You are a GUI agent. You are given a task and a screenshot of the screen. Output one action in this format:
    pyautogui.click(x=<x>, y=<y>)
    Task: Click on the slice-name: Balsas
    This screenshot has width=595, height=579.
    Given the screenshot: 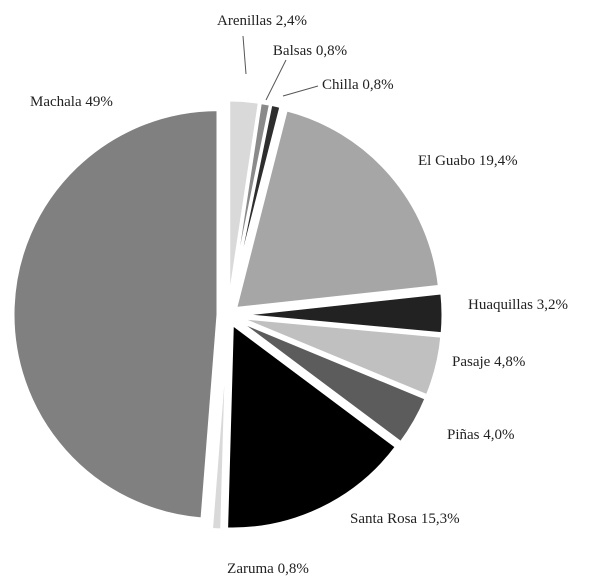 What is the action you would take?
    pyautogui.click(x=292, y=51)
    